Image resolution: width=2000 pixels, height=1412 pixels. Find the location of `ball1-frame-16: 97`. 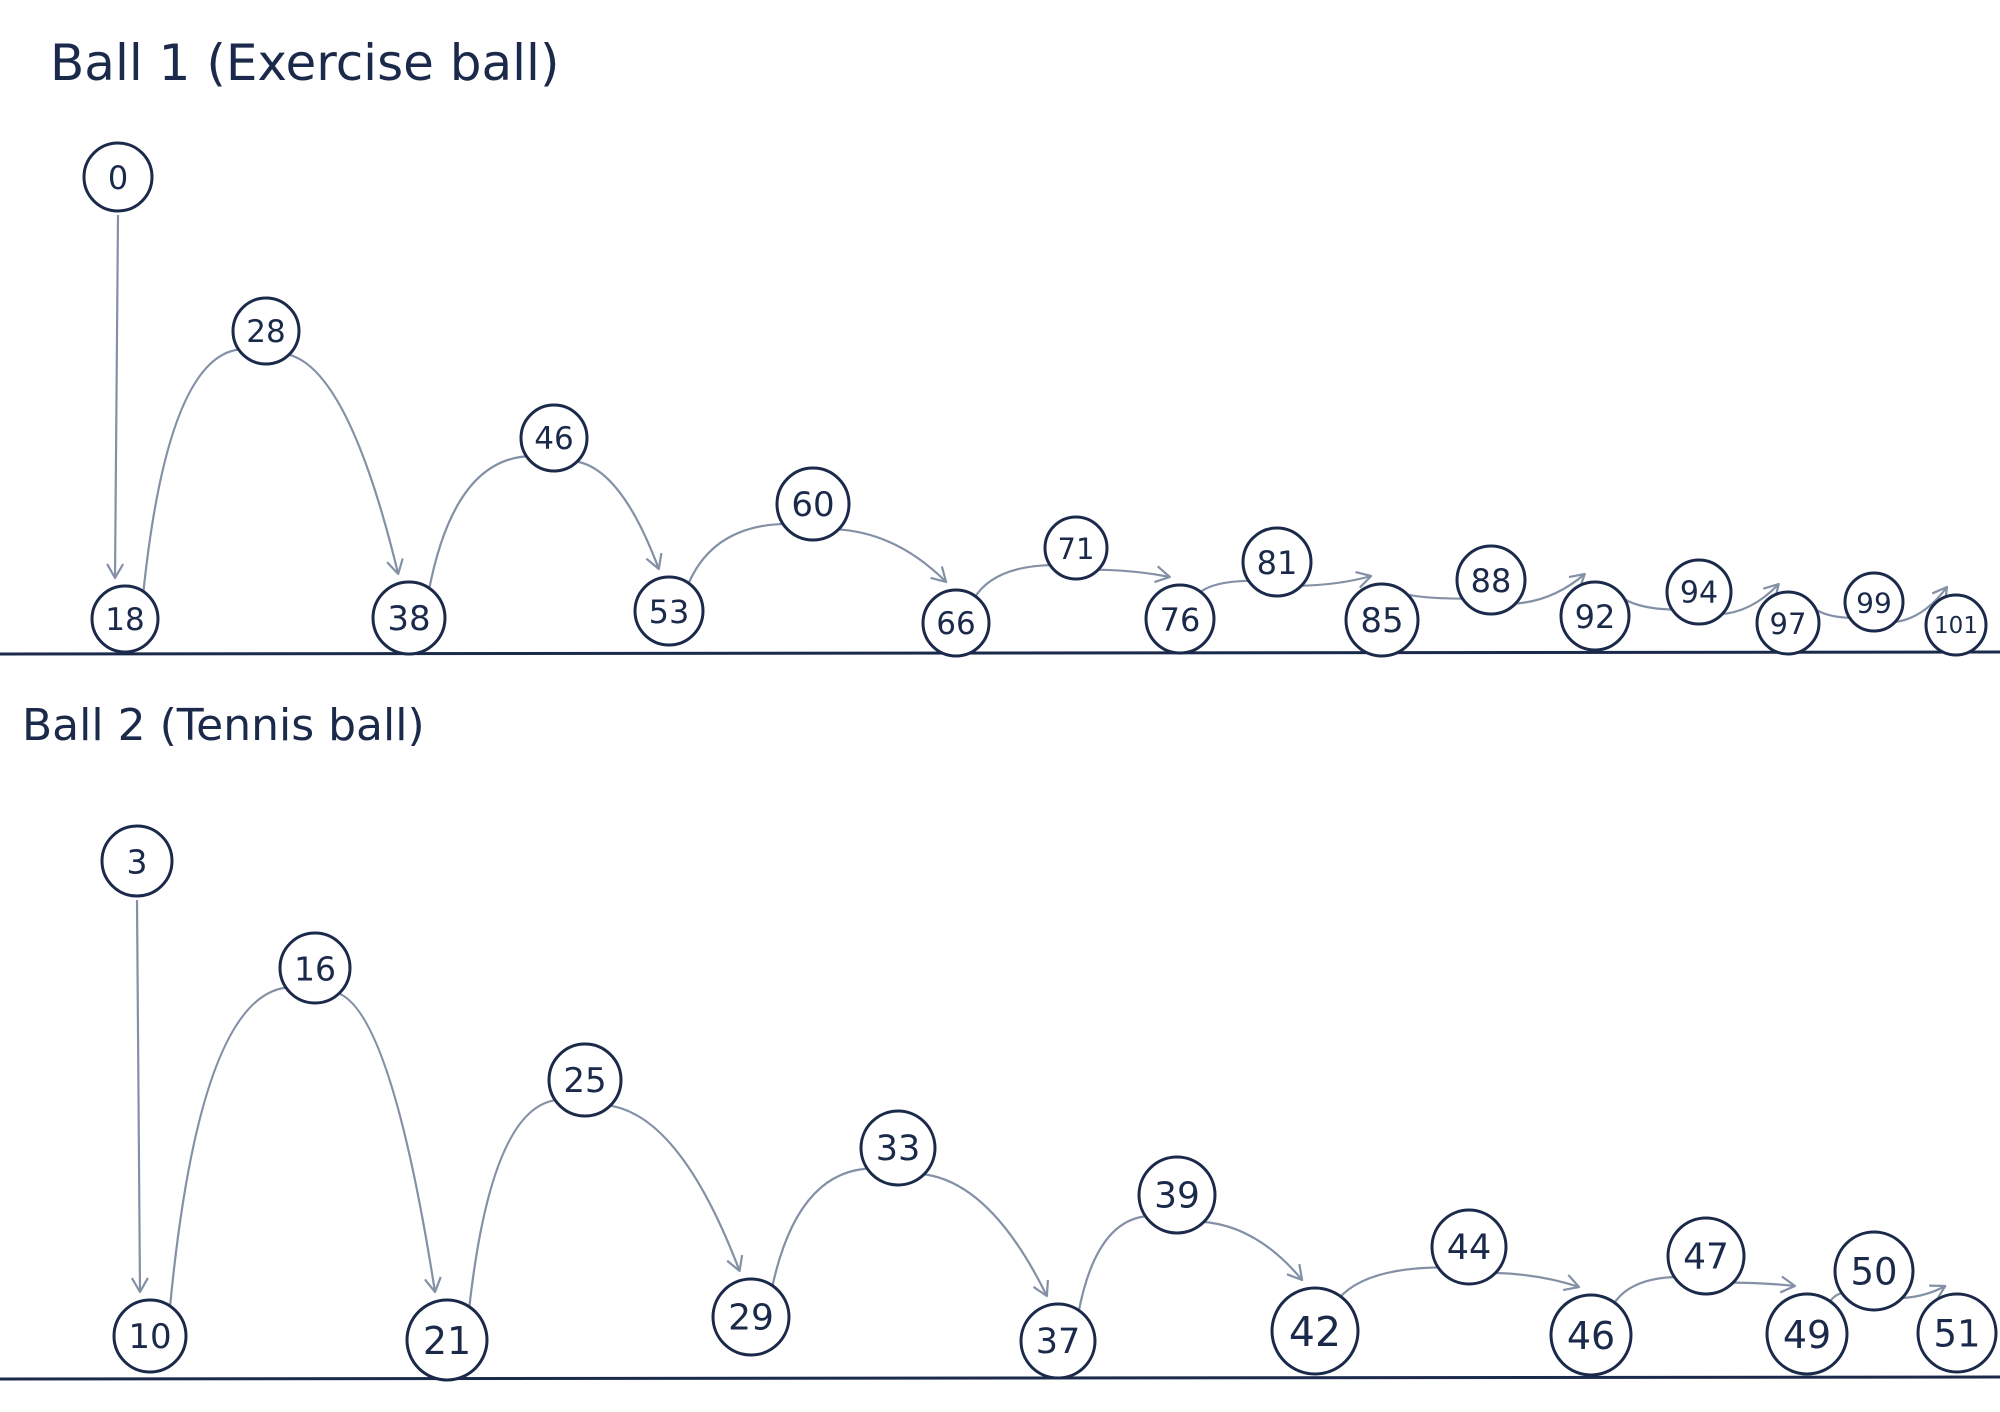

ball1-frame-16: 97 is located at coordinates (1788, 623).